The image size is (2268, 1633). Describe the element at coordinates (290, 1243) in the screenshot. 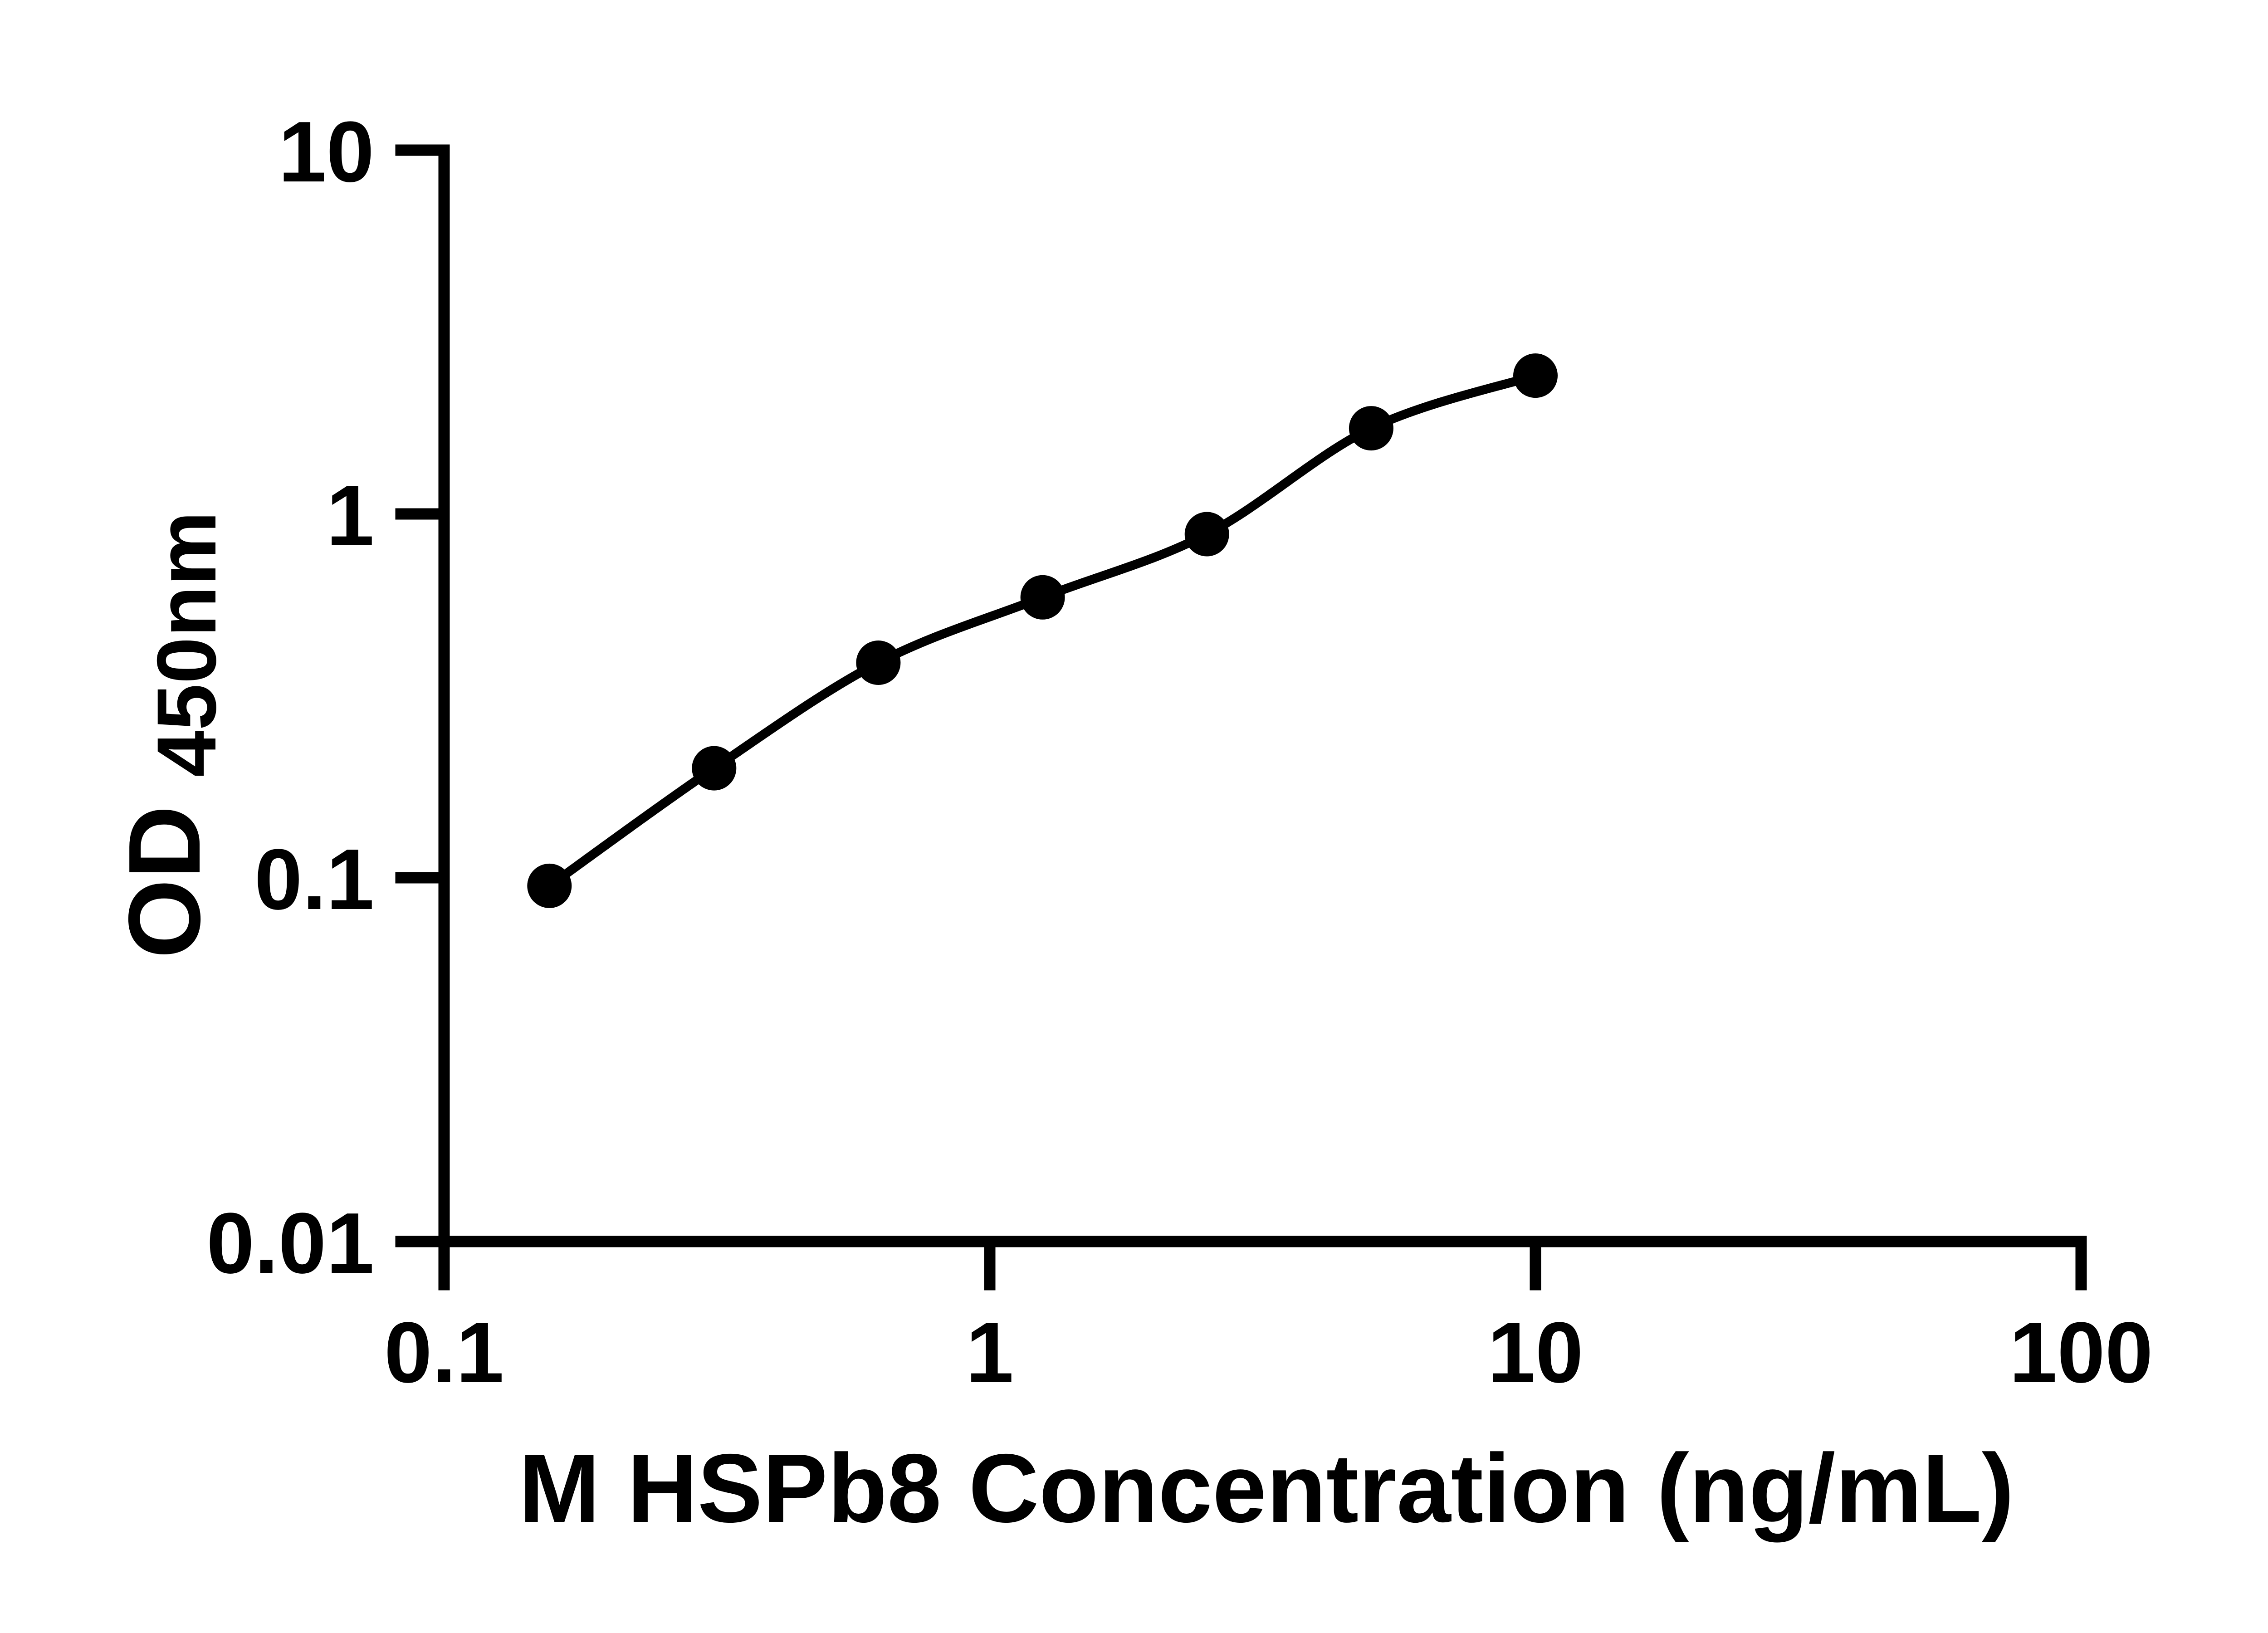

I see `y-tick-label: 0.01` at that location.